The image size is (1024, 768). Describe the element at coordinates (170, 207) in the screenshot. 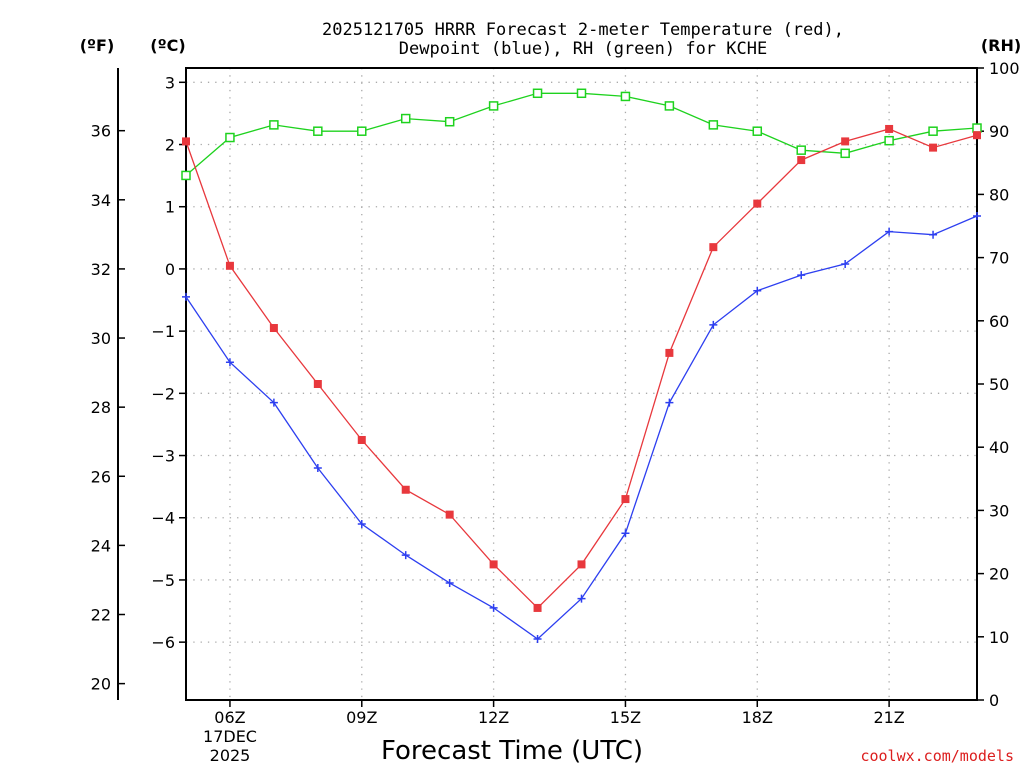

I see `celsius-tick-label: 1` at that location.